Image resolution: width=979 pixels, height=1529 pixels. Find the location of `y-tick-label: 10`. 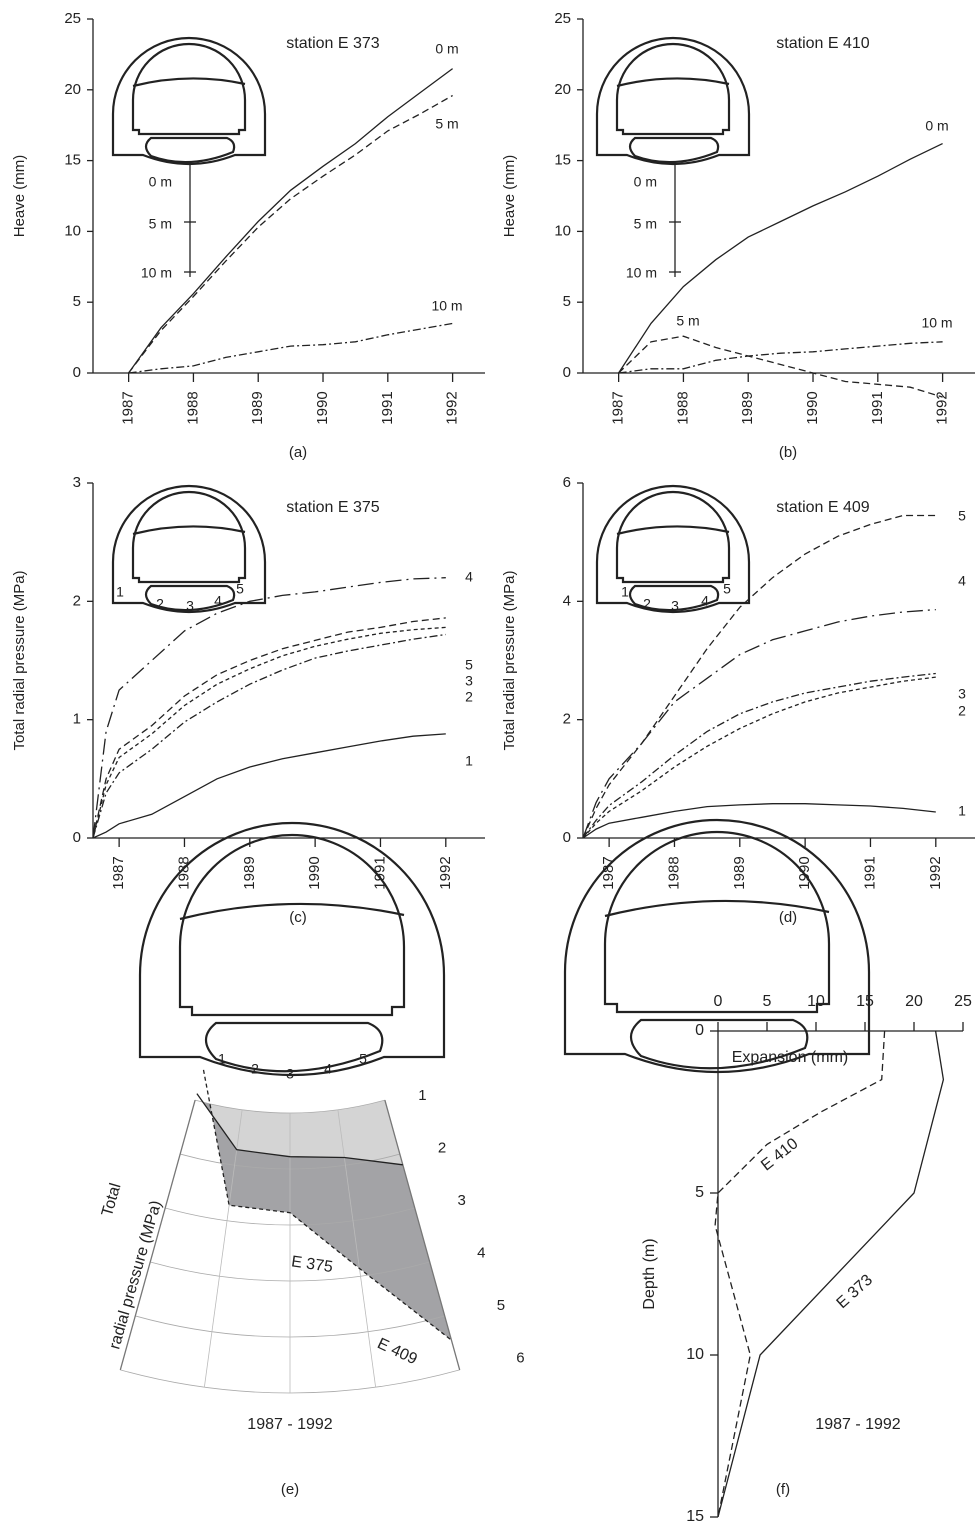

y-tick-label: 10 is located at coordinates (562, 230).